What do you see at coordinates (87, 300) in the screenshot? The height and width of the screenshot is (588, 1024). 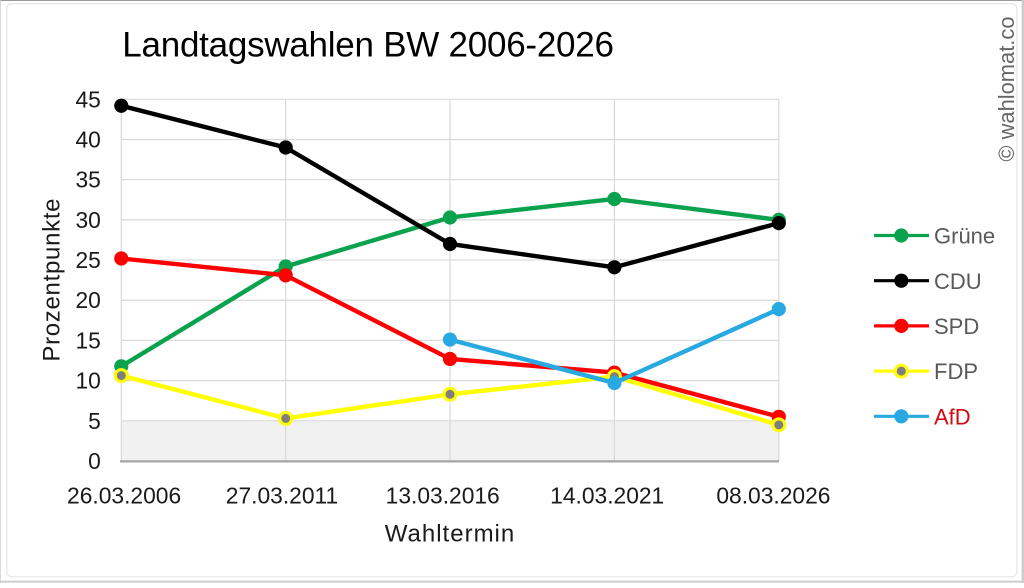 I see `svg-text: 20` at bounding box center [87, 300].